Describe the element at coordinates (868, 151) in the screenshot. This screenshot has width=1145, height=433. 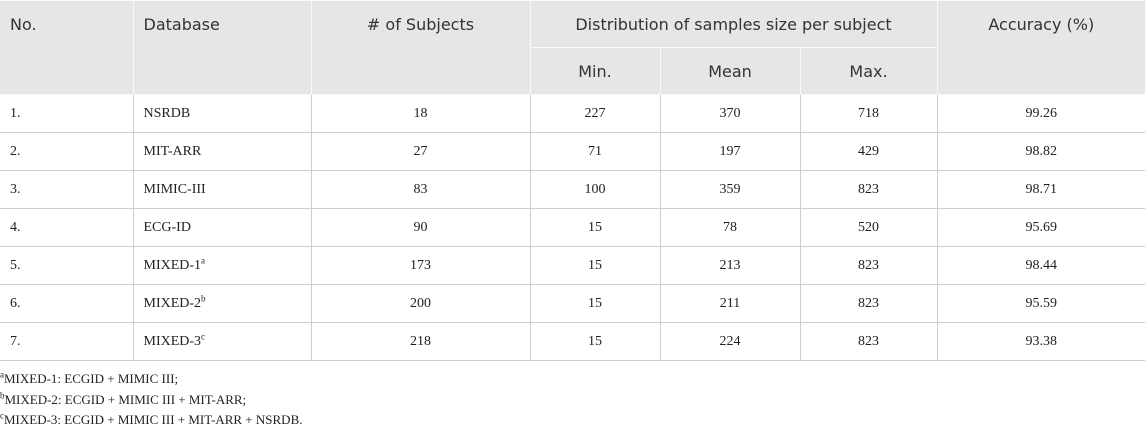
I see `table-cell: 429` at that location.